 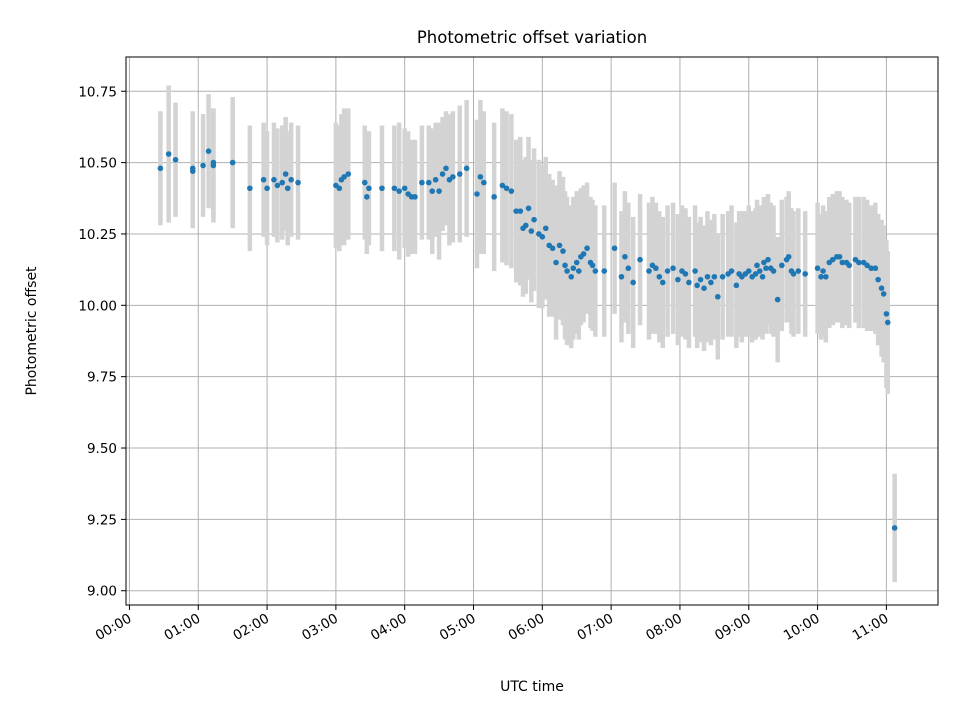 What do you see at coordinates (389, 627) in the screenshot?
I see `x-tick-label: 04:00` at bounding box center [389, 627].